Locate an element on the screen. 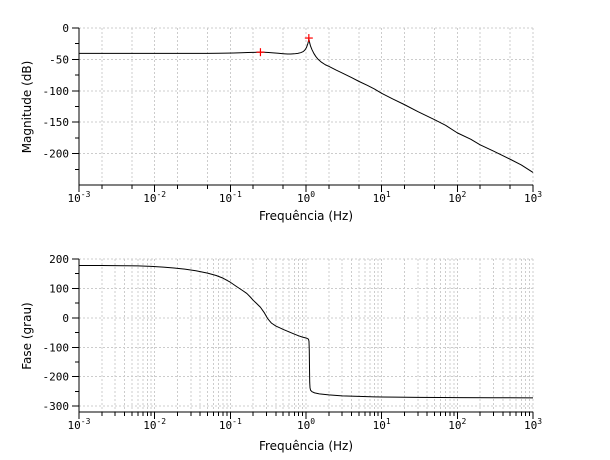  magnitude-resonance-markers is located at coordinates (284, 45).